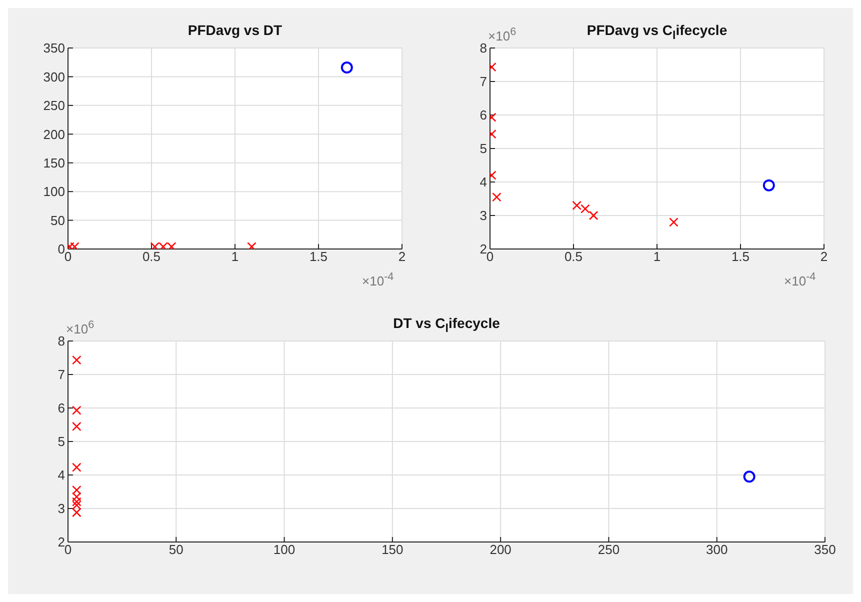  What do you see at coordinates (501, 550) in the screenshot?
I see `x-tick-label: 200` at bounding box center [501, 550].